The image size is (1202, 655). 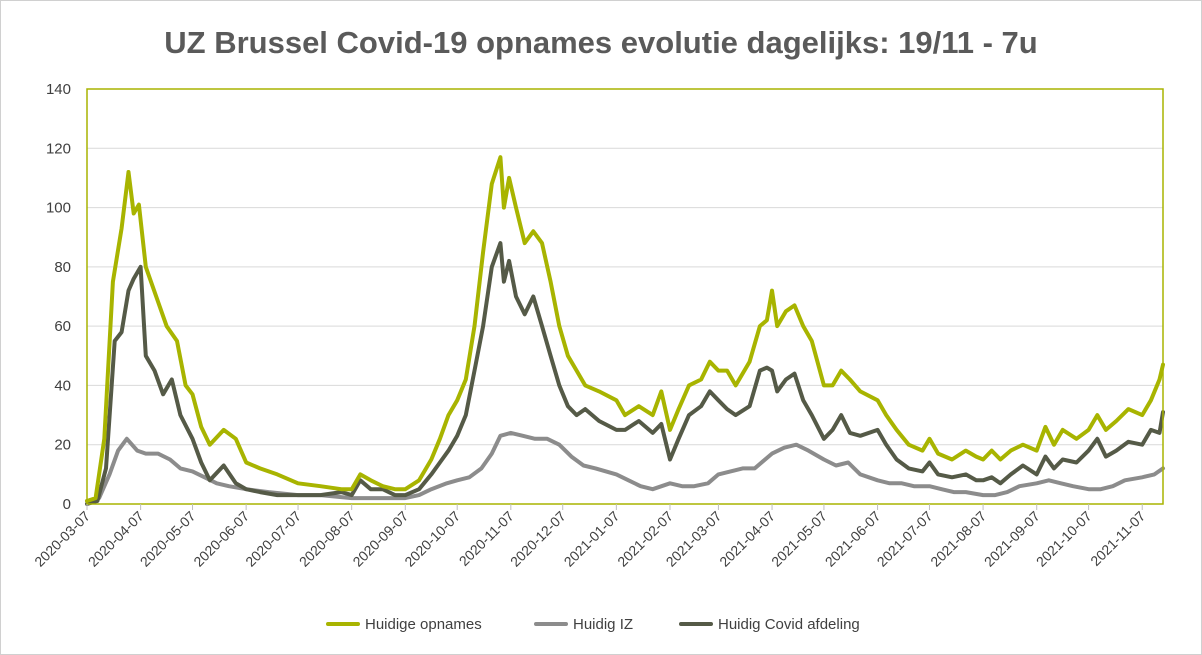 What do you see at coordinates (58, 297) in the screenshot?
I see `y-axis-ticks: 0 20 40 60 80 100 120 140` at bounding box center [58, 297].